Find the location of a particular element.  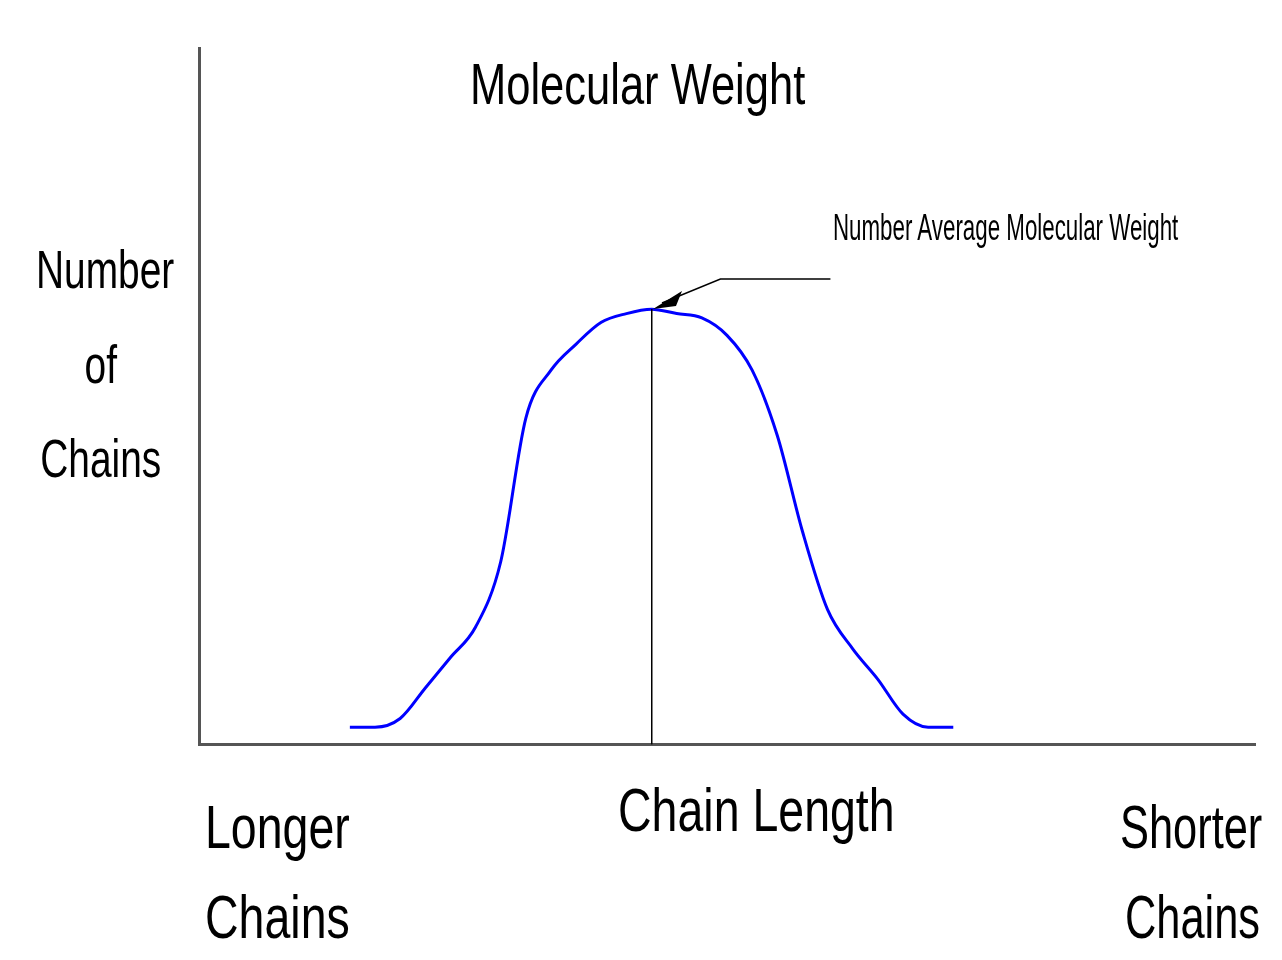

y-axis-title: Number of Chains is located at coordinates (105, 364).